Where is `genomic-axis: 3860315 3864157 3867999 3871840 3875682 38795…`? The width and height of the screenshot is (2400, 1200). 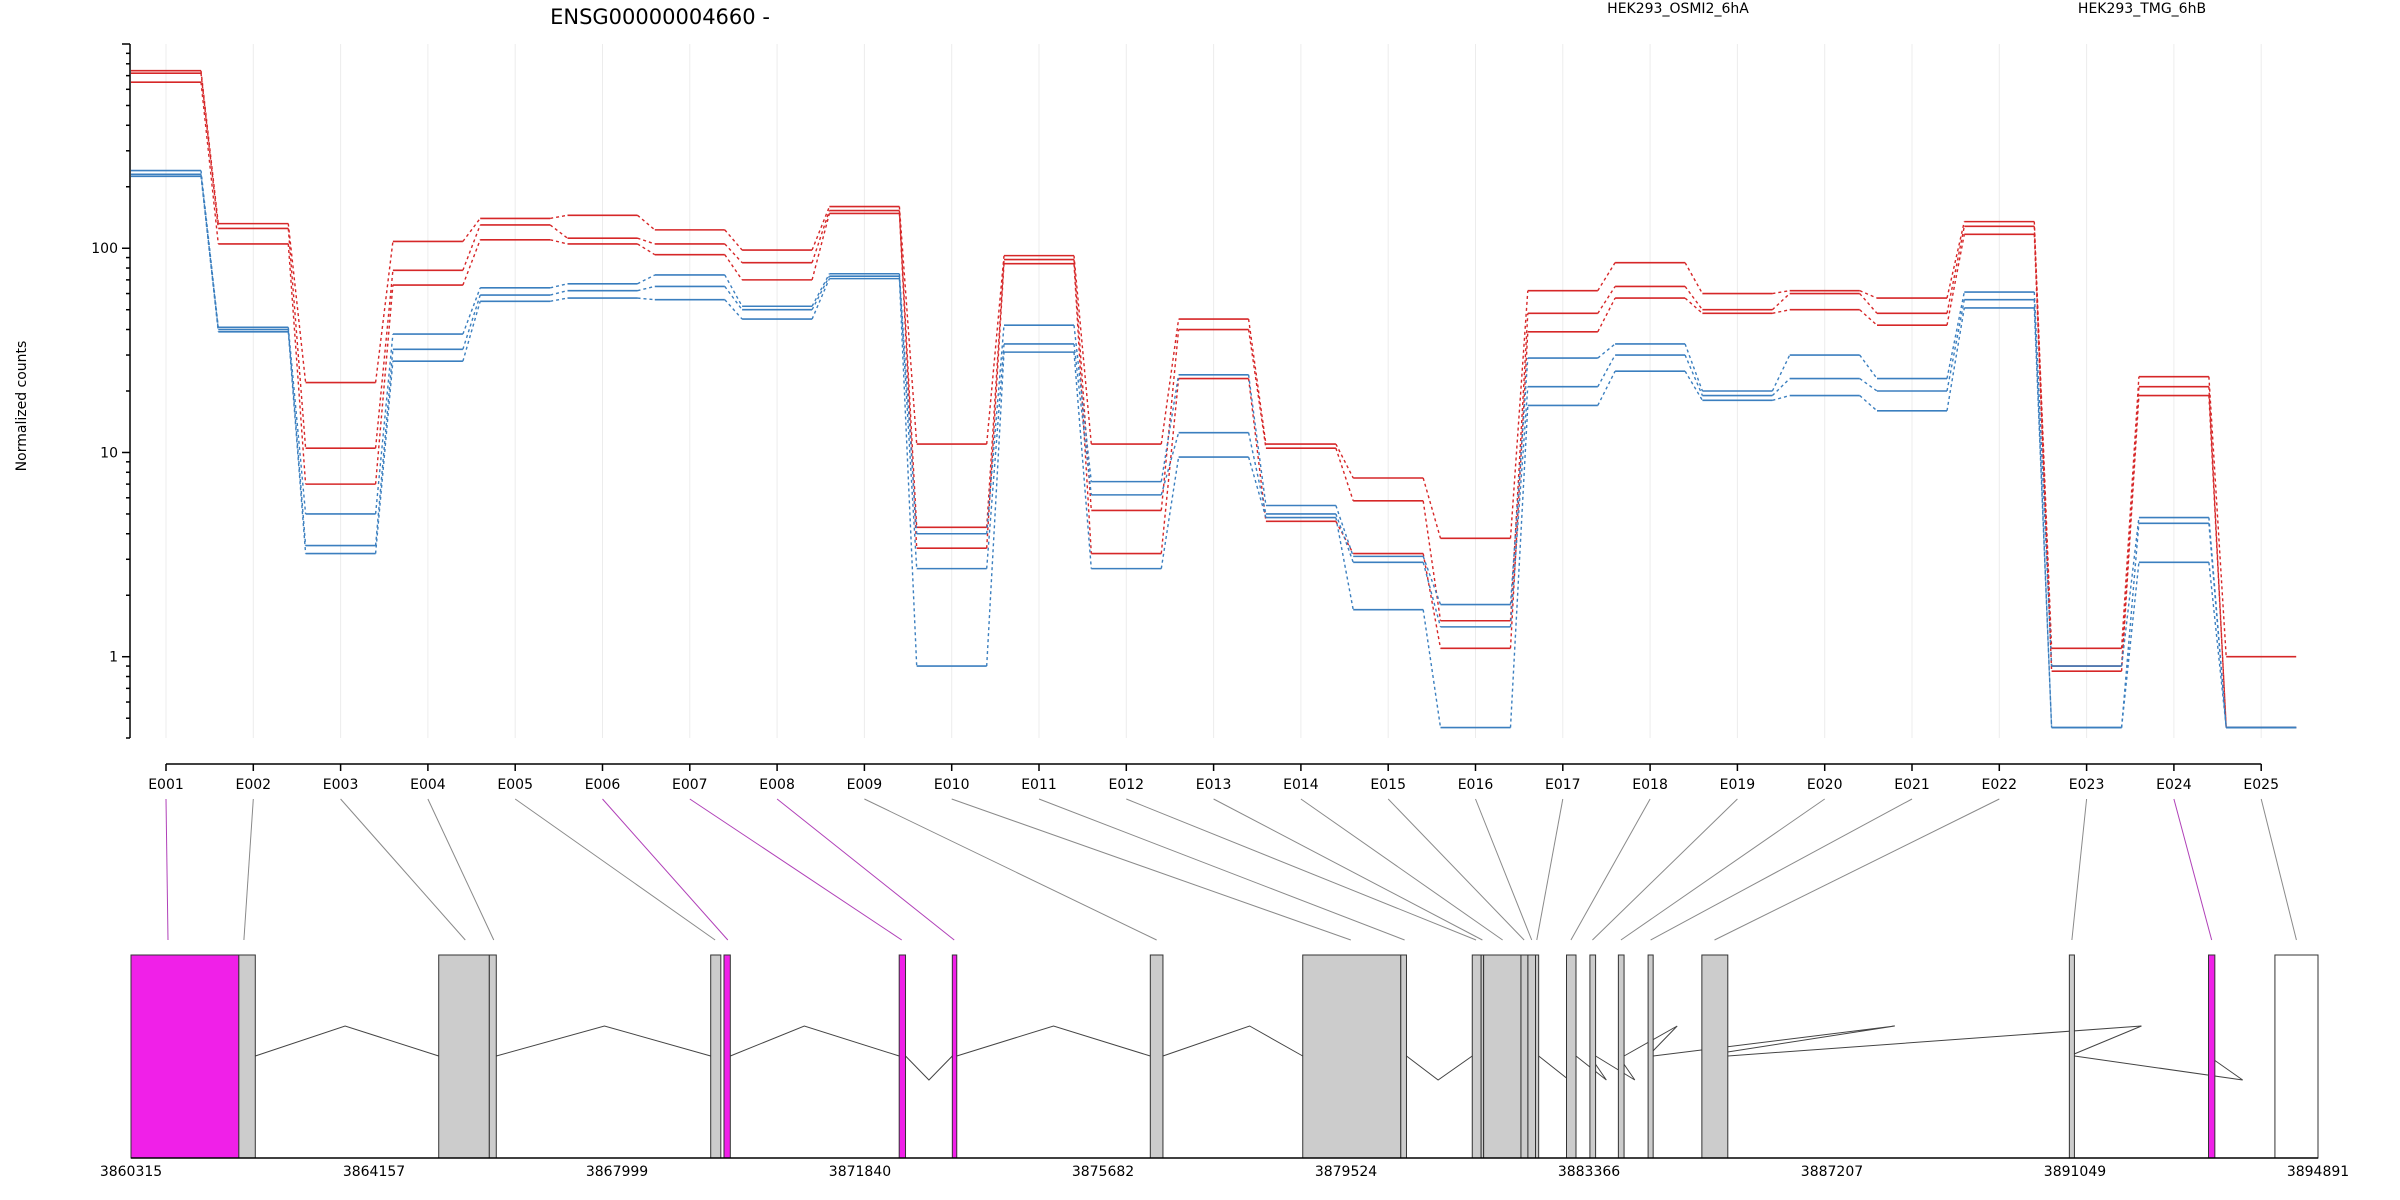
genomic-axis: 3860315 3864157 3867999 3871840 3875682 38795… is located at coordinates (1224, 1168).